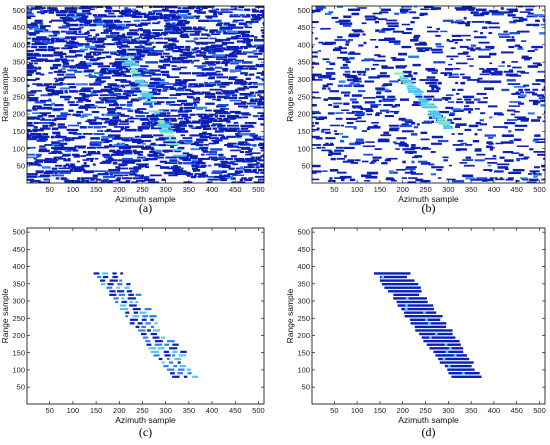  What do you see at coordinates (334, 410) in the screenshot?
I see `x-tick-label: 50` at bounding box center [334, 410].